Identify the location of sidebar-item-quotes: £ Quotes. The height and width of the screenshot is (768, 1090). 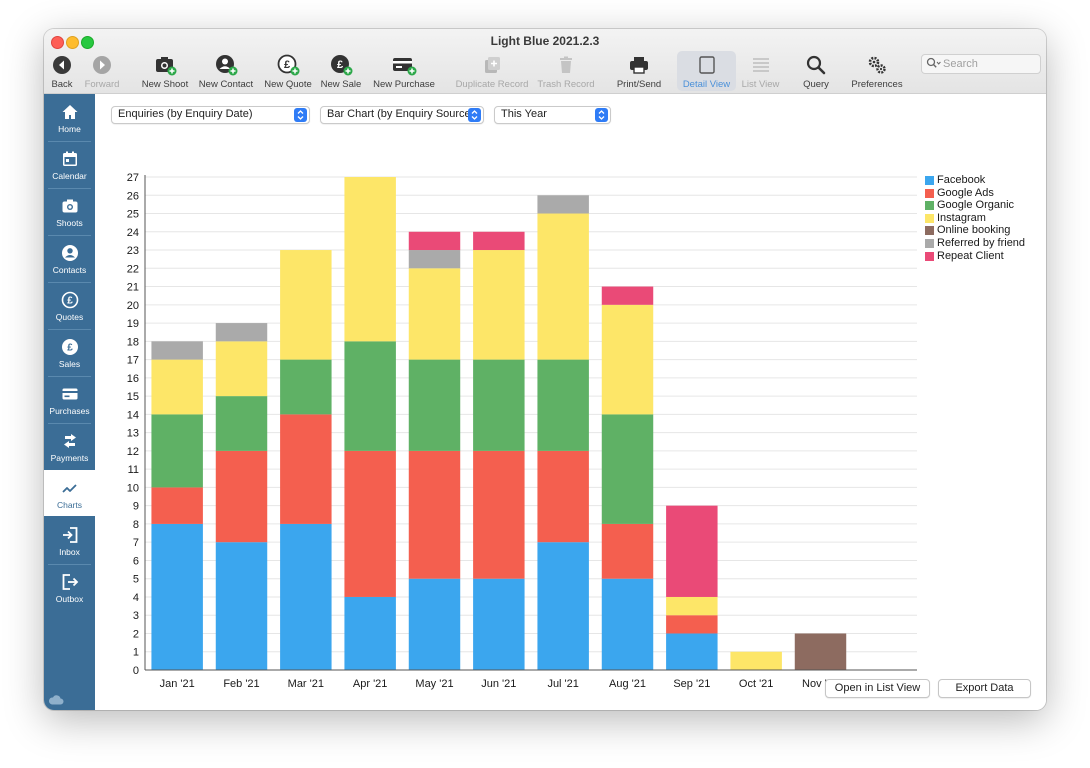
(69, 305).